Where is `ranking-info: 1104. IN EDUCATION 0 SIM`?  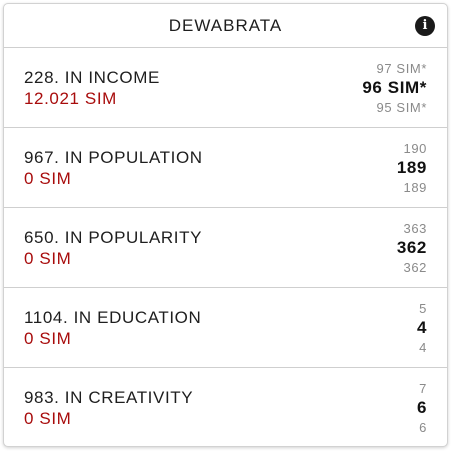
ranking-info: 1104. IN EDUCATION 0 SIM is located at coordinates (112, 327).